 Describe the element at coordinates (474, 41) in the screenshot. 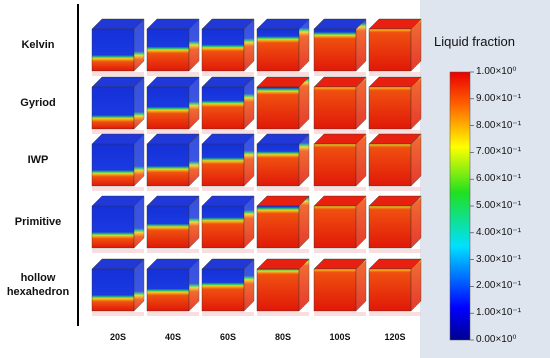

I see `colorbar-title: Liquid fraction` at that location.